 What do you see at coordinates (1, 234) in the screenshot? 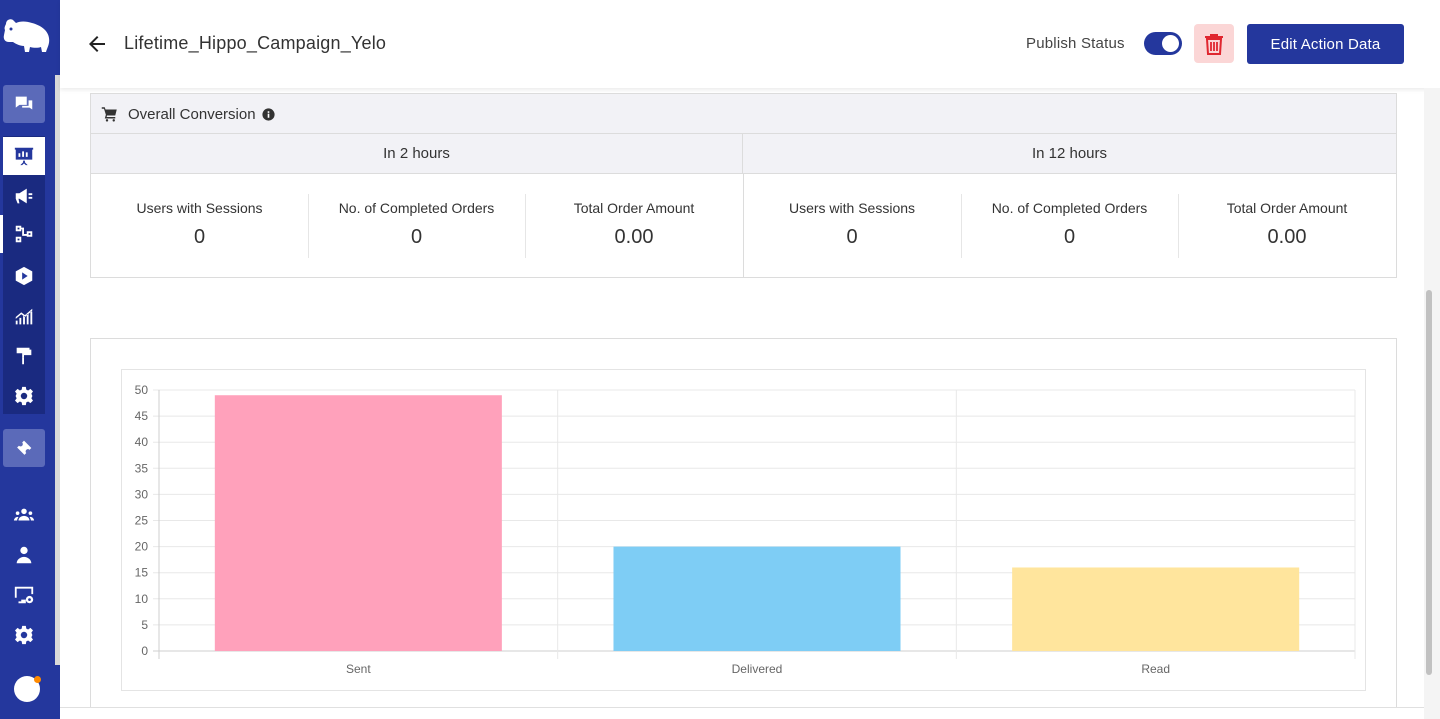
I see `sidebar-active-marker` at bounding box center [1, 234].